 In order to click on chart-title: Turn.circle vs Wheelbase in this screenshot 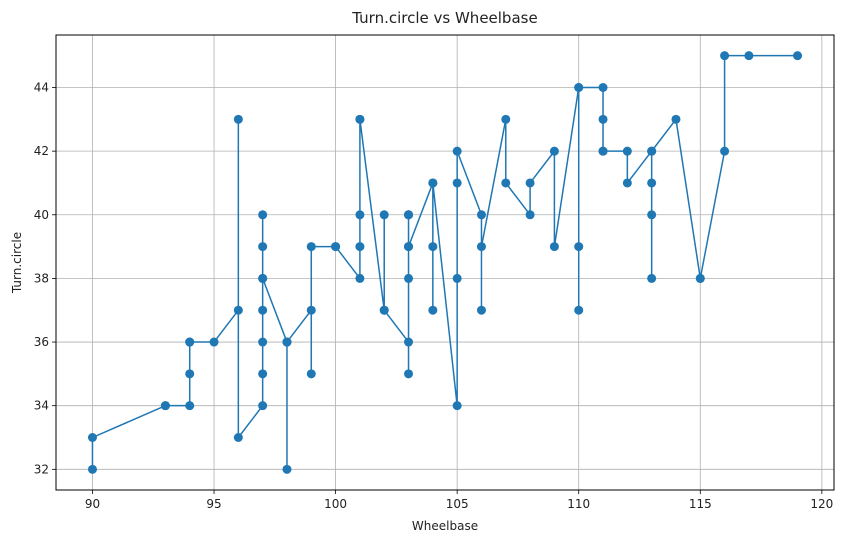, I will do `click(444, 18)`.